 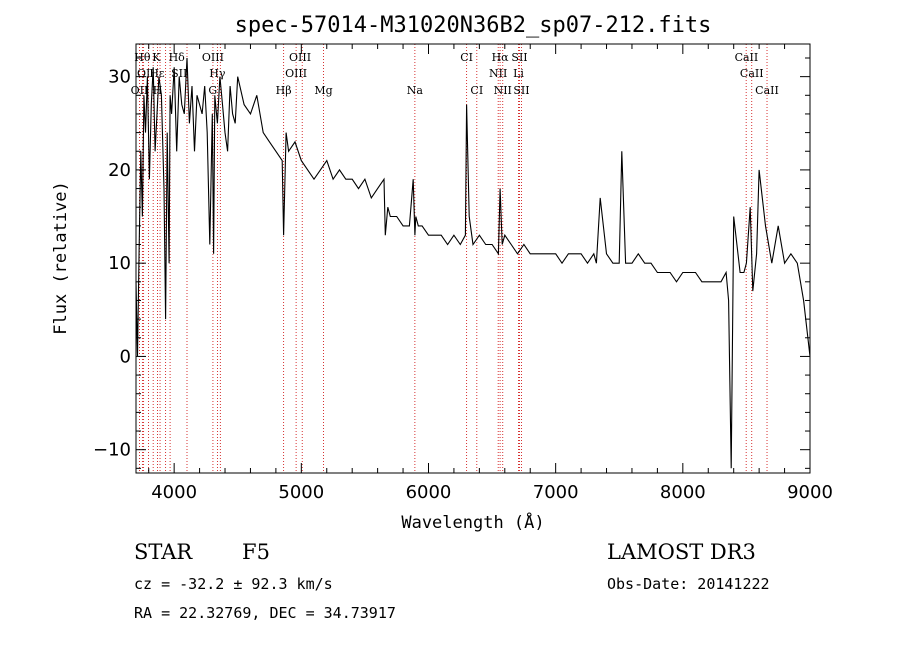 What do you see at coordinates (177, 57) in the screenshot?
I see `emission-line-label: Hδ` at bounding box center [177, 57].